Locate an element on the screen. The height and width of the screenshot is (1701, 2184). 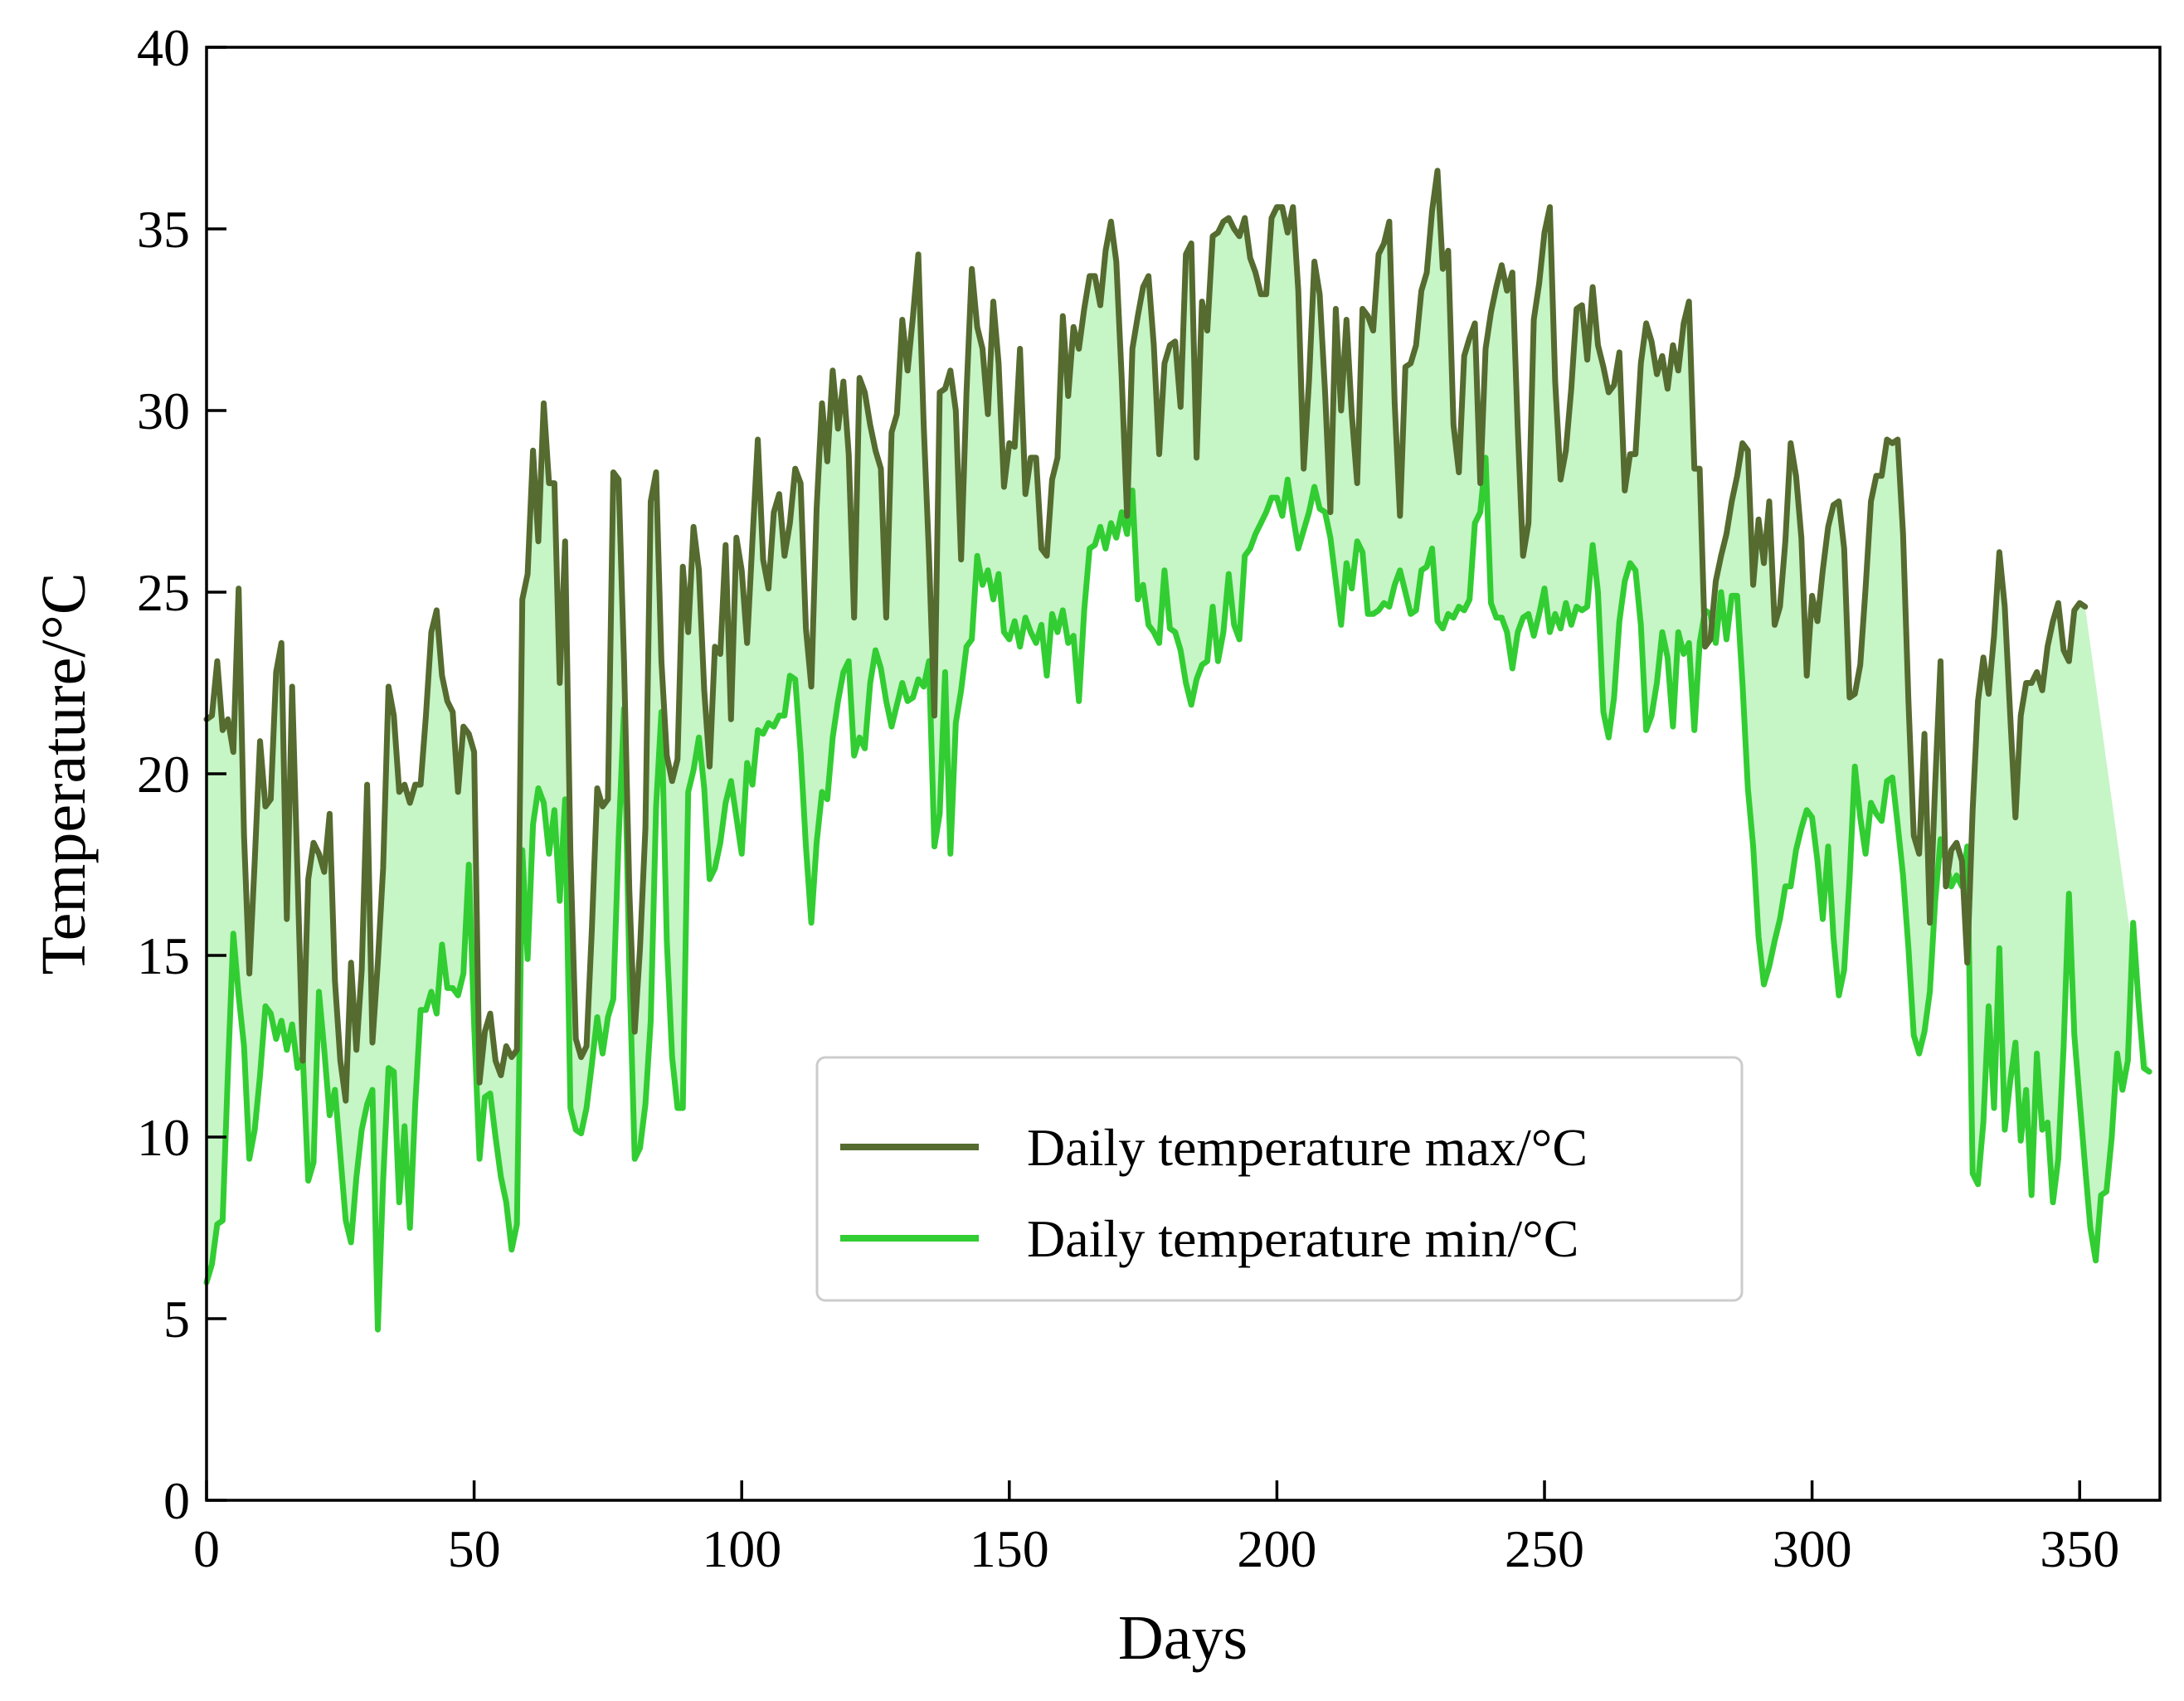
x-tick-label: 250 is located at coordinates (1544, 1548).